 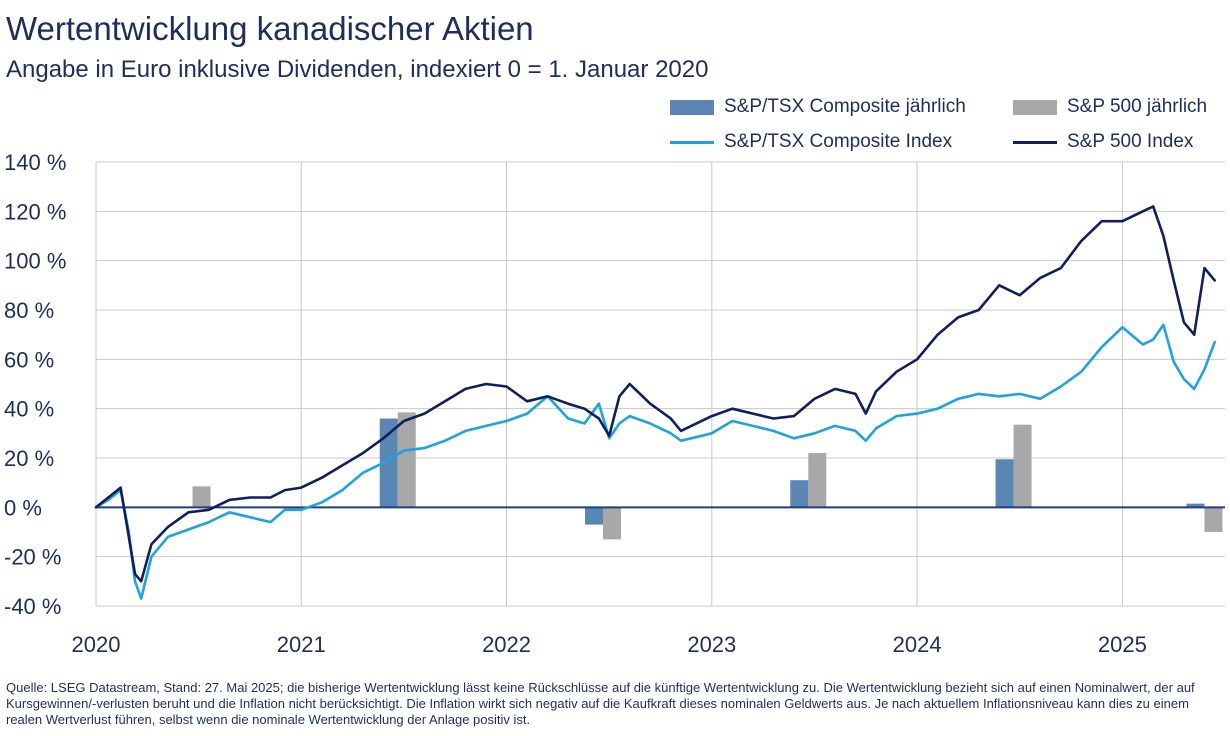 I want to click on y-tick-label: 140 %, so click(x=35, y=162).